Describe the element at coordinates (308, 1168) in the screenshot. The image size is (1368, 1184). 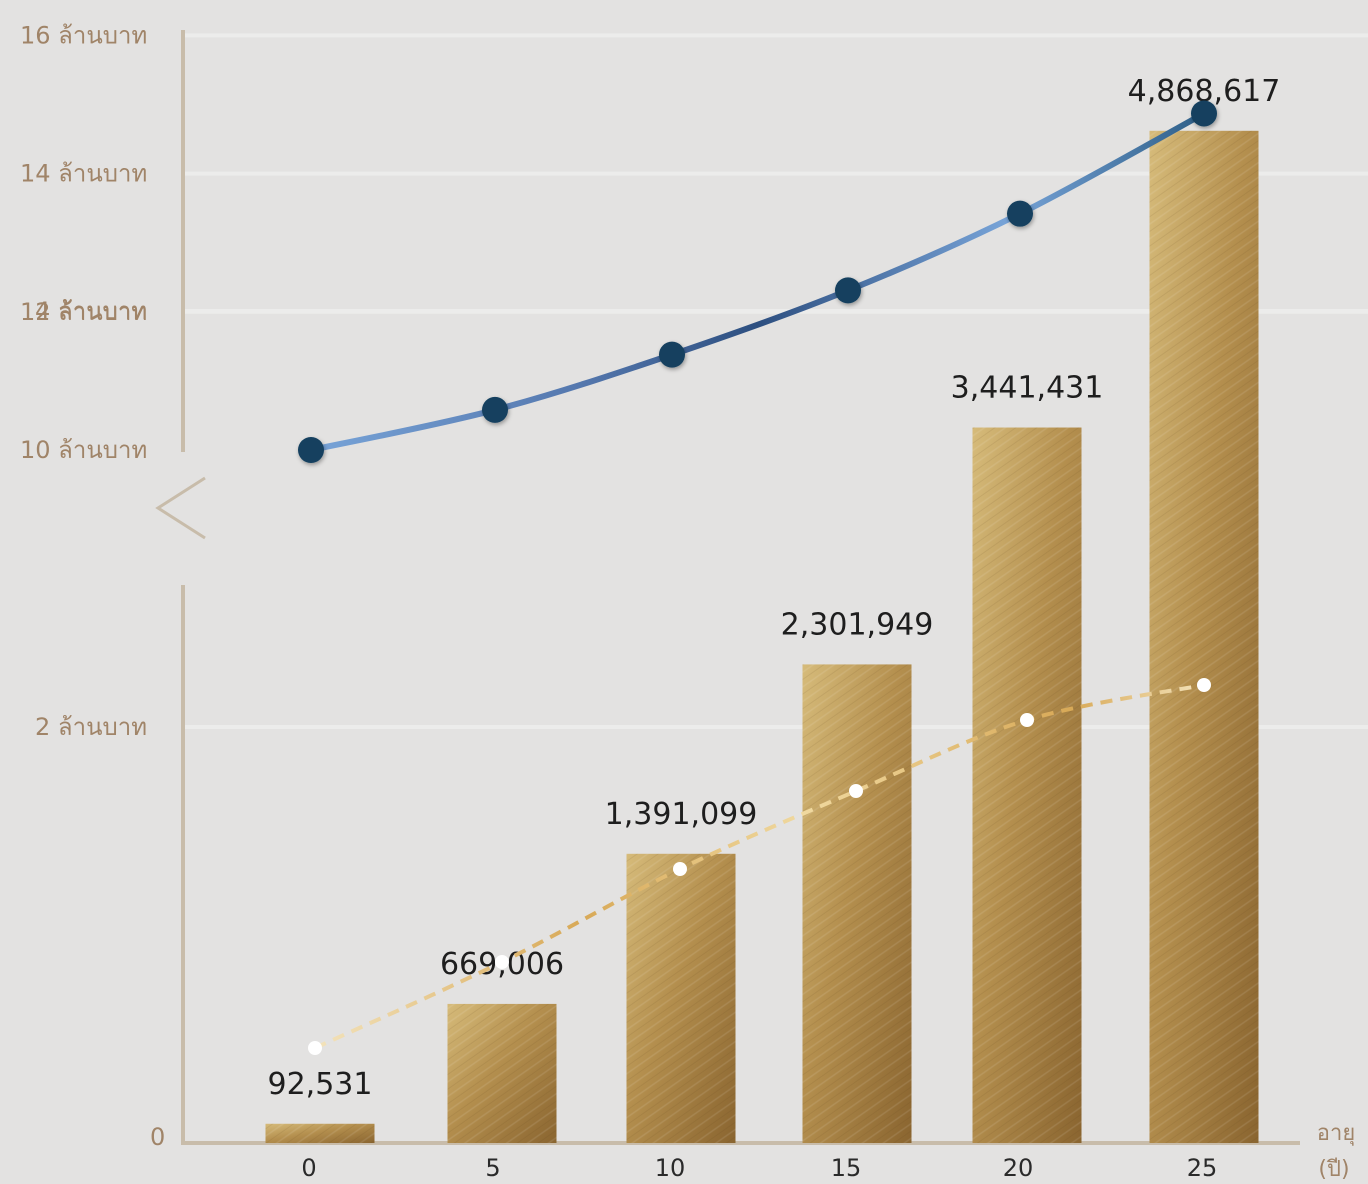
I see `x-tick-label: 0` at that location.